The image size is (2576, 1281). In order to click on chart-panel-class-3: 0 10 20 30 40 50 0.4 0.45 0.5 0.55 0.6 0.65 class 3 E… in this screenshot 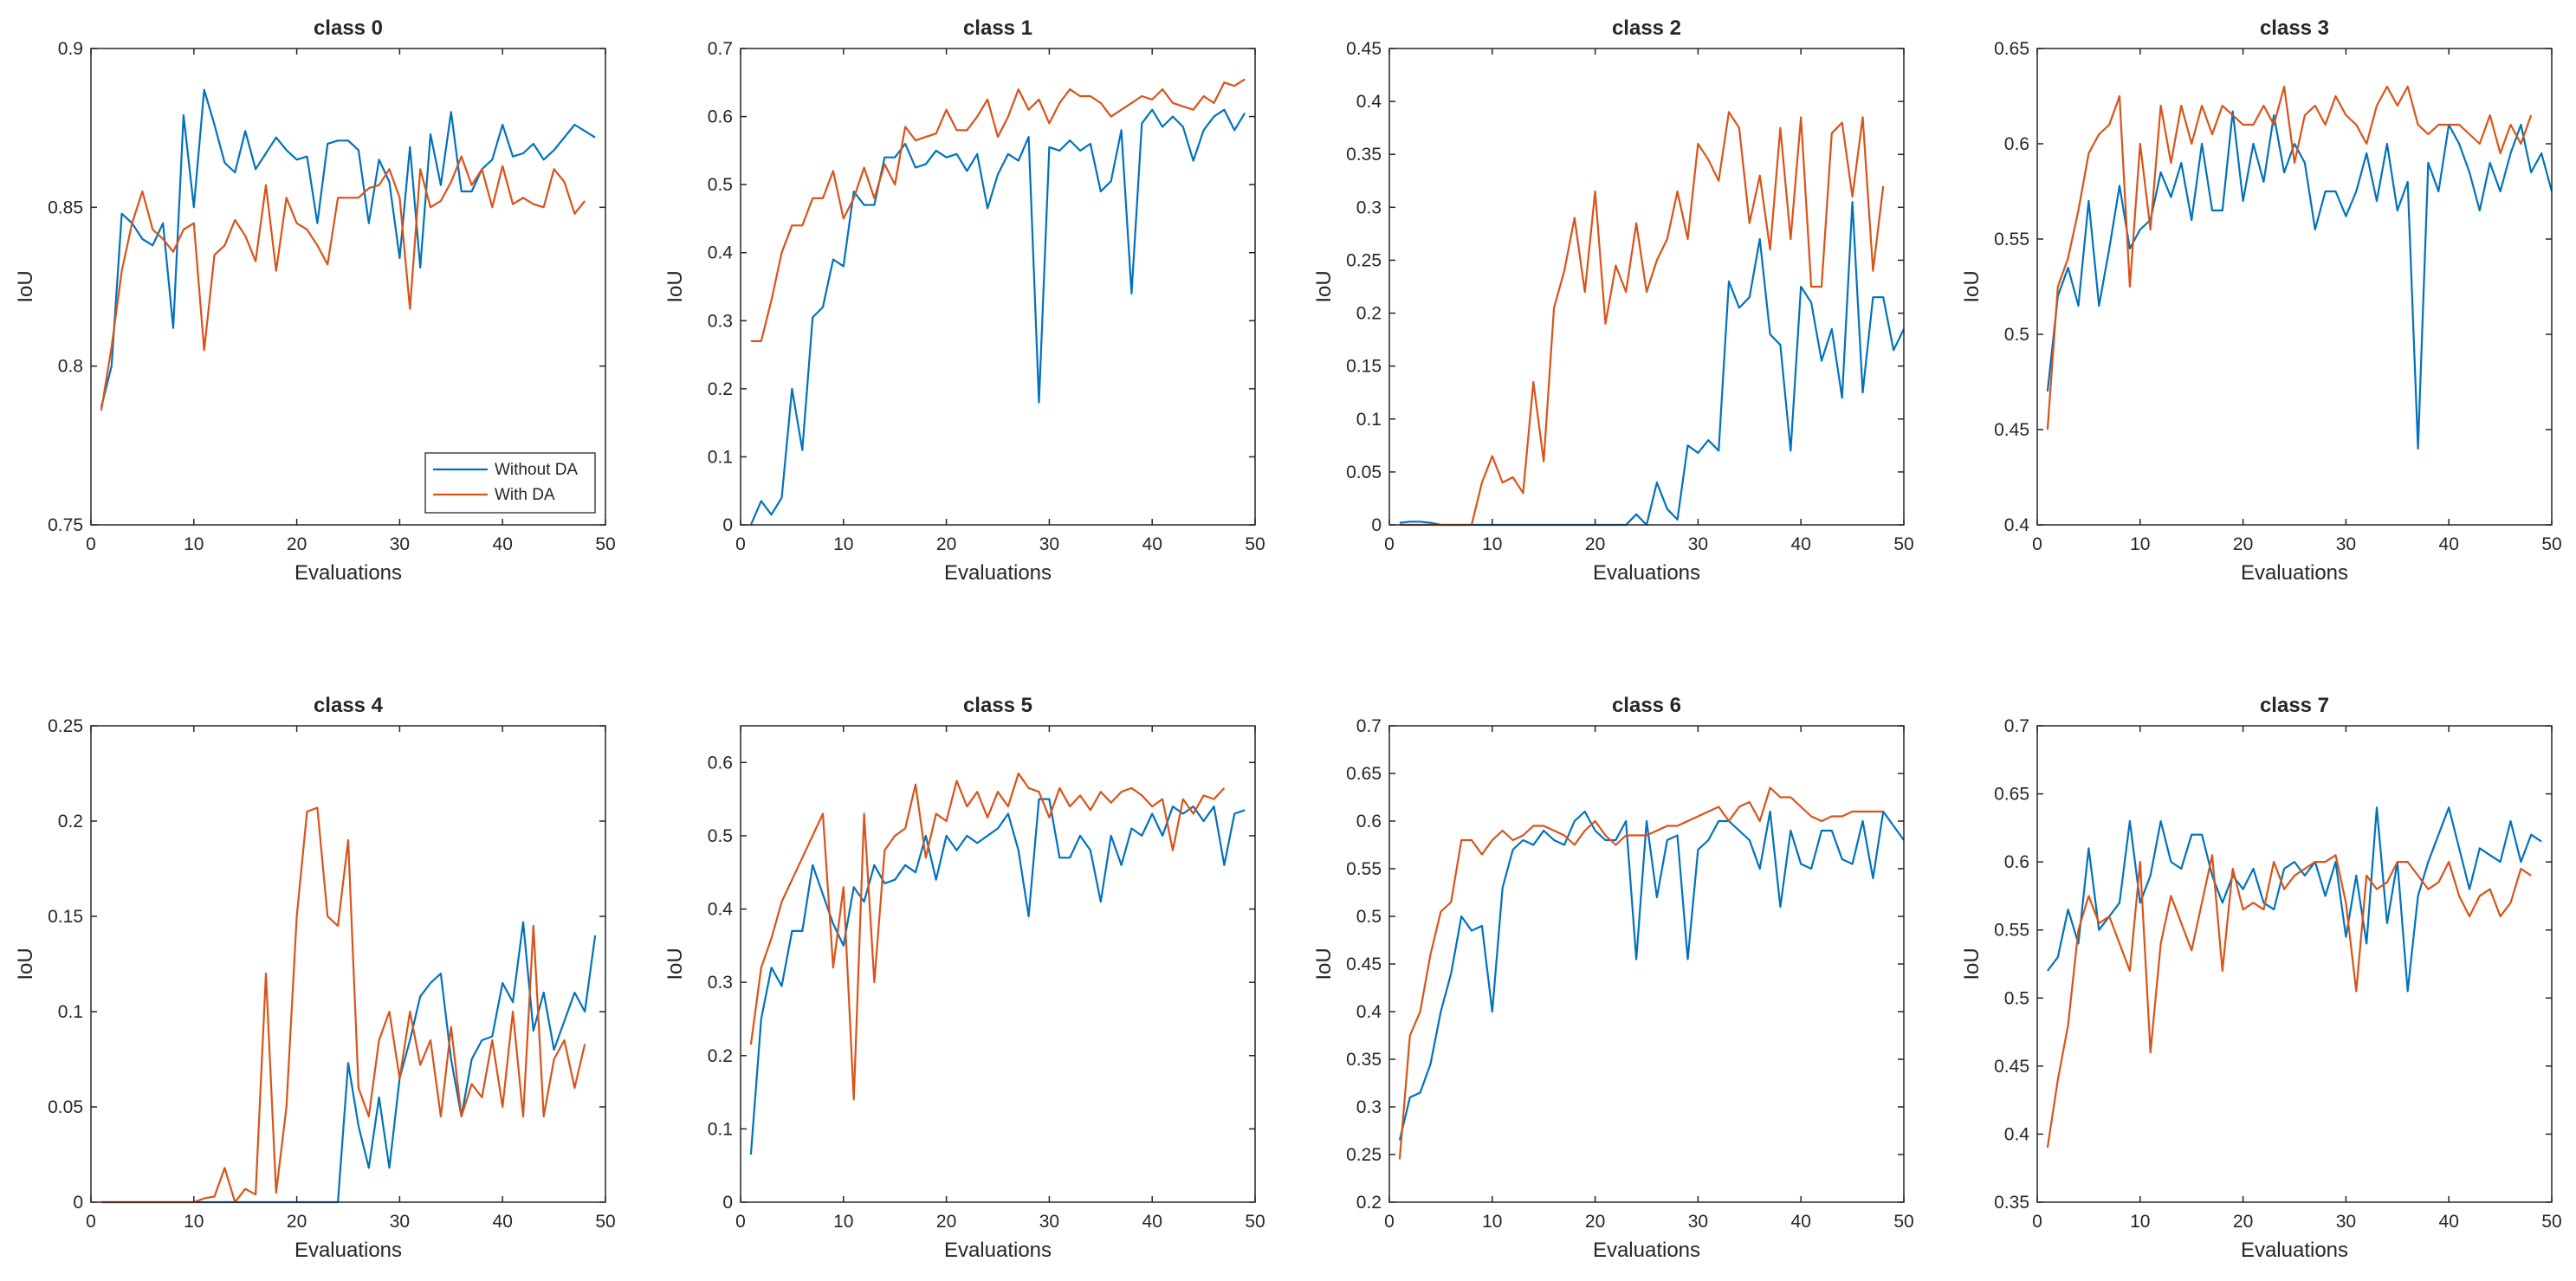, I will do `click(2261, 300)`.